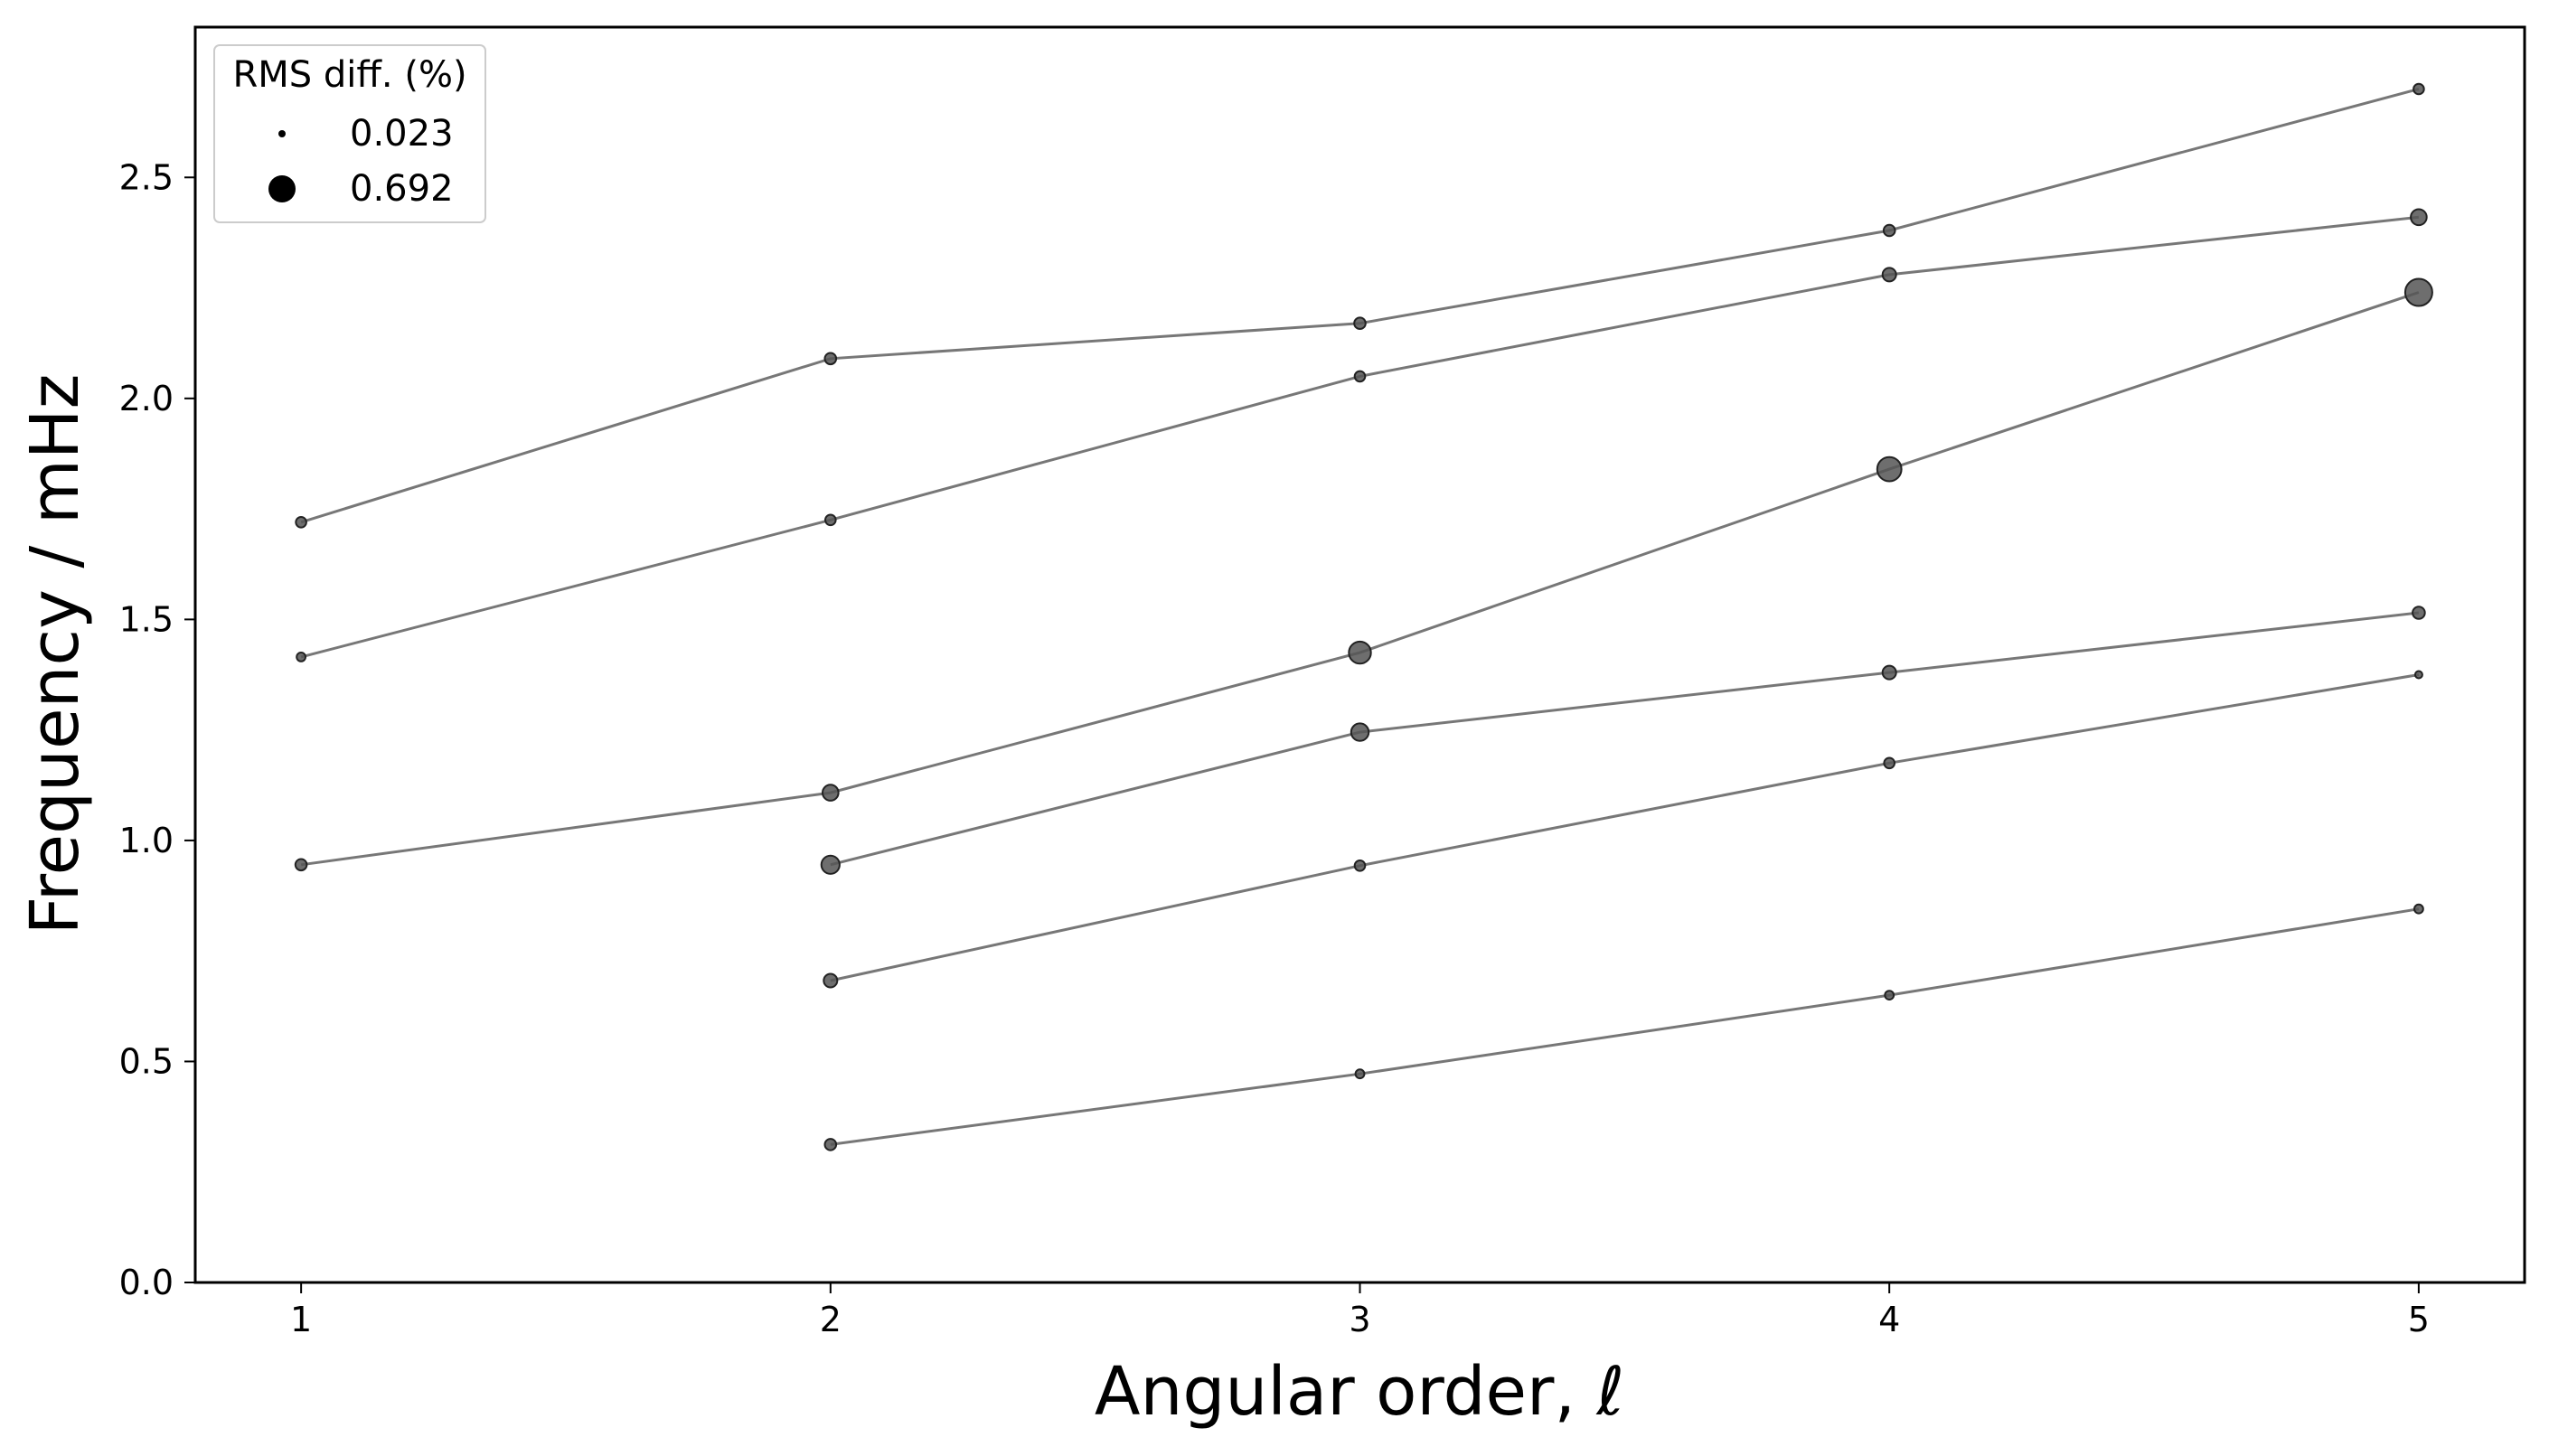 This screenshot has height=1456, width=2549. I want to click on x-axis-title: Angular order, ℓ, so click(1359, 1392).